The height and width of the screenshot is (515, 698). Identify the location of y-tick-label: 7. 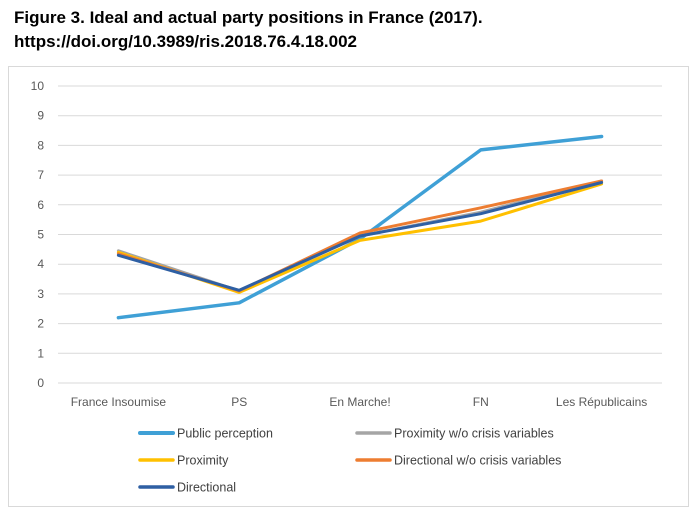
(40, 175).